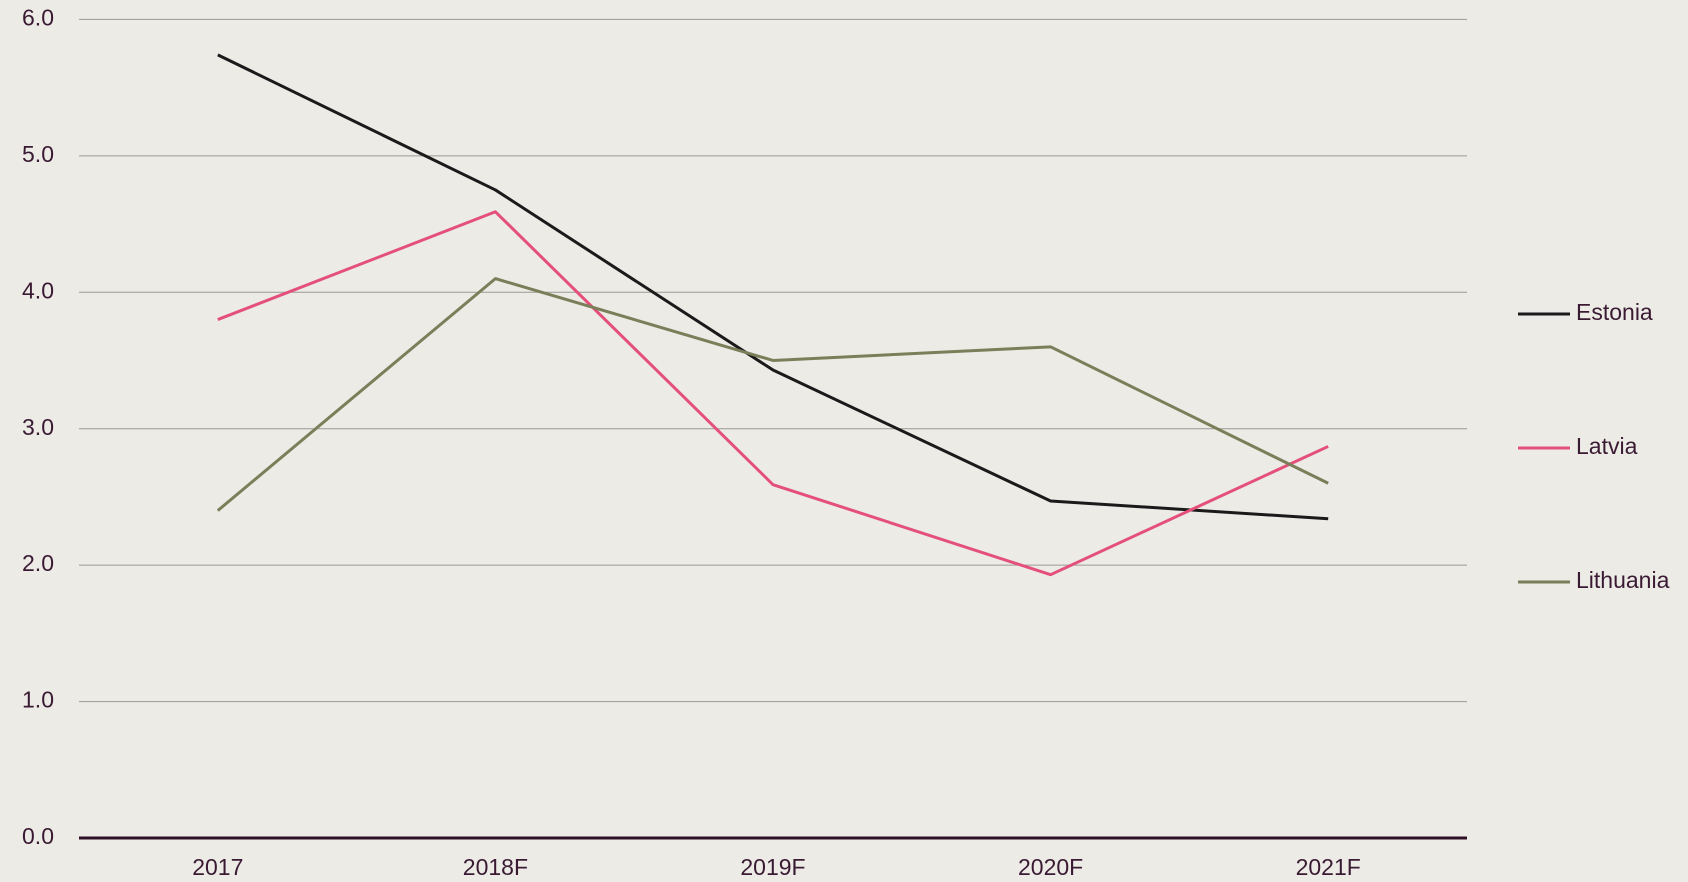 The width and height of the screenshot is (1688, 882). I want to click on y-tick-label: 3.0, so click(38, 427).